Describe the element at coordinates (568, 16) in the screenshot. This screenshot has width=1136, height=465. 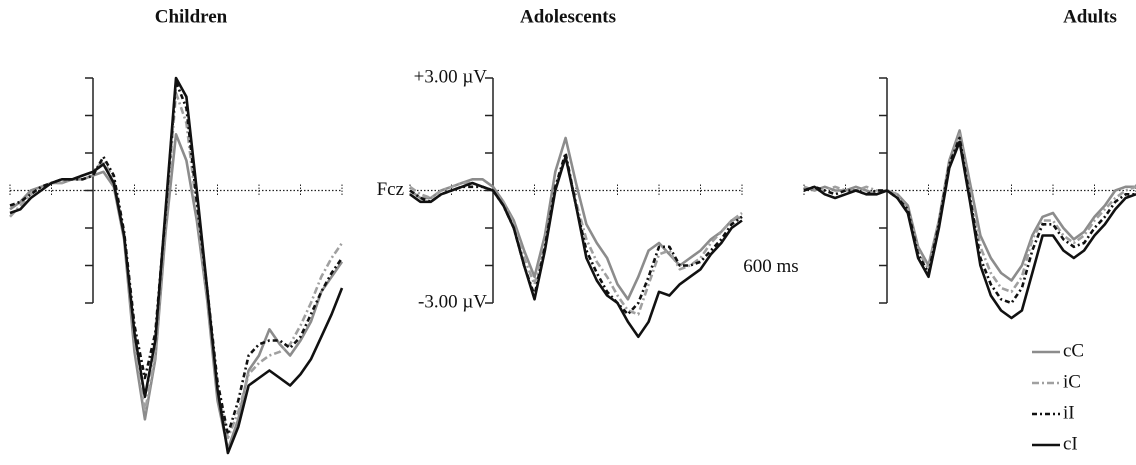
I see `panel-title: Adolescents` at that location.